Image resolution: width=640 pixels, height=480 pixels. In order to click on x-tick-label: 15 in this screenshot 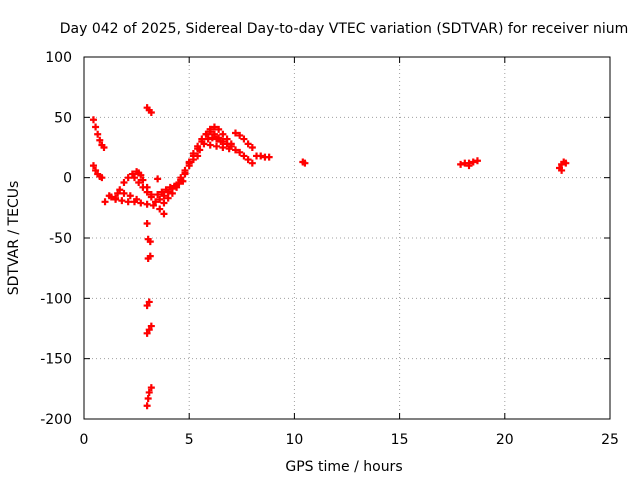, I will do `click(400, 440)`.